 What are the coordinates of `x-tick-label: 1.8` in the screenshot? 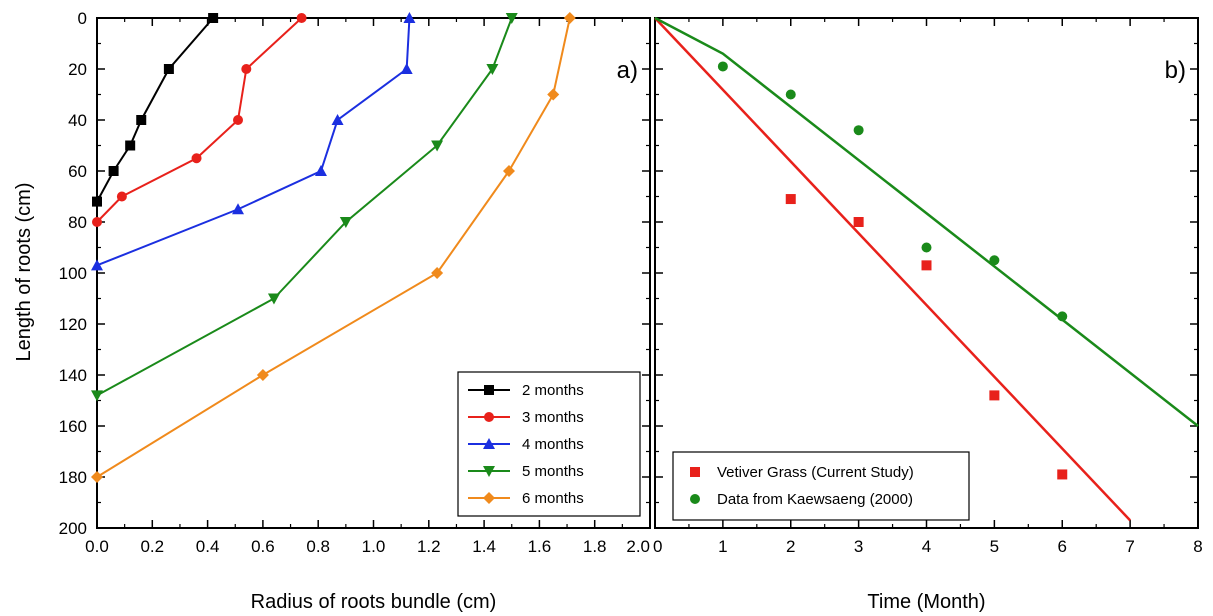 It's located at (595, 546).